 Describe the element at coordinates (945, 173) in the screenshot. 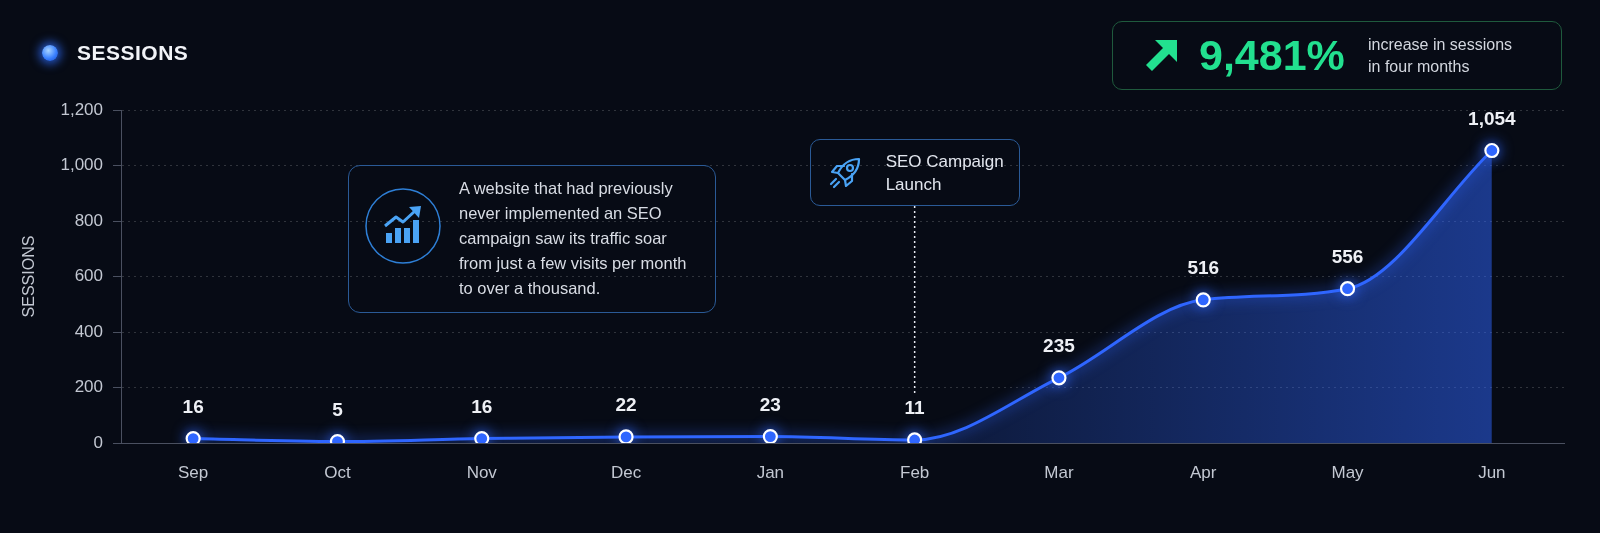

I see `ref-line-label: SEO Campaign Launch` at that location.